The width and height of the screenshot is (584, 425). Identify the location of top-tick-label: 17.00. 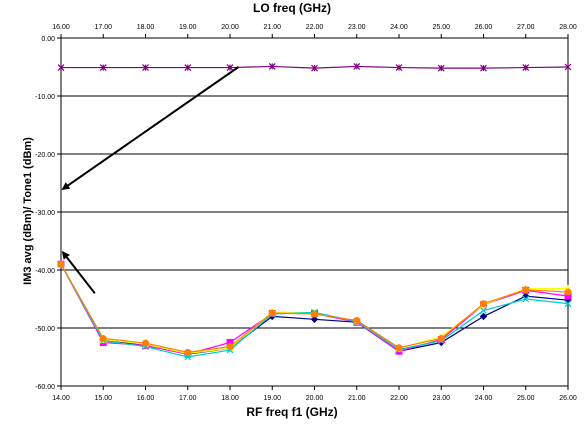
(103, 27).